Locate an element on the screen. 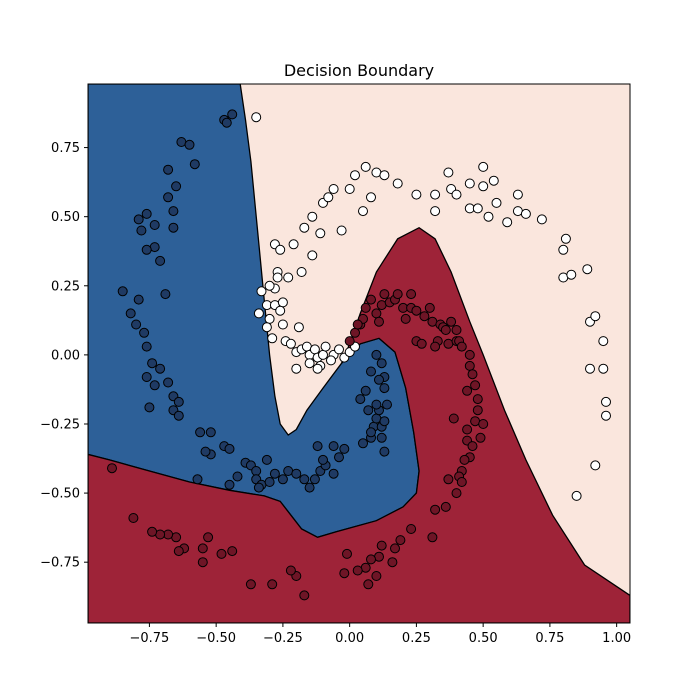 Image resolution: width=700 pixels, height=700 pixels. chart-title: Decision Boundary is located at coordinates (359, 70).